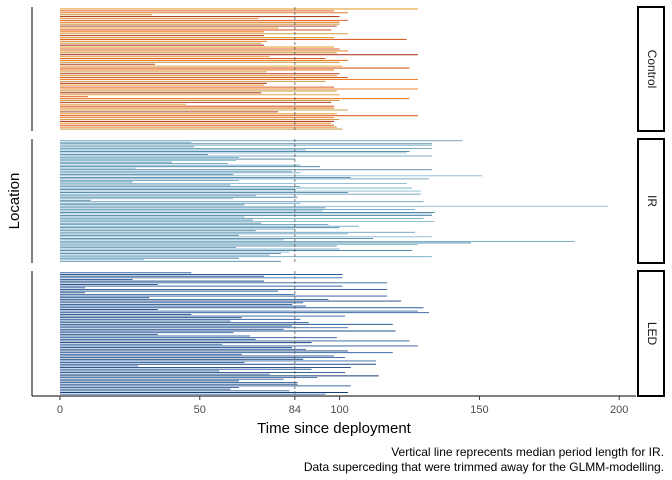  What do you see at coordinates (334, 428) in the screenshot?
I see `x-axis-title: Time since deployment` at bounding box center [334, 428].